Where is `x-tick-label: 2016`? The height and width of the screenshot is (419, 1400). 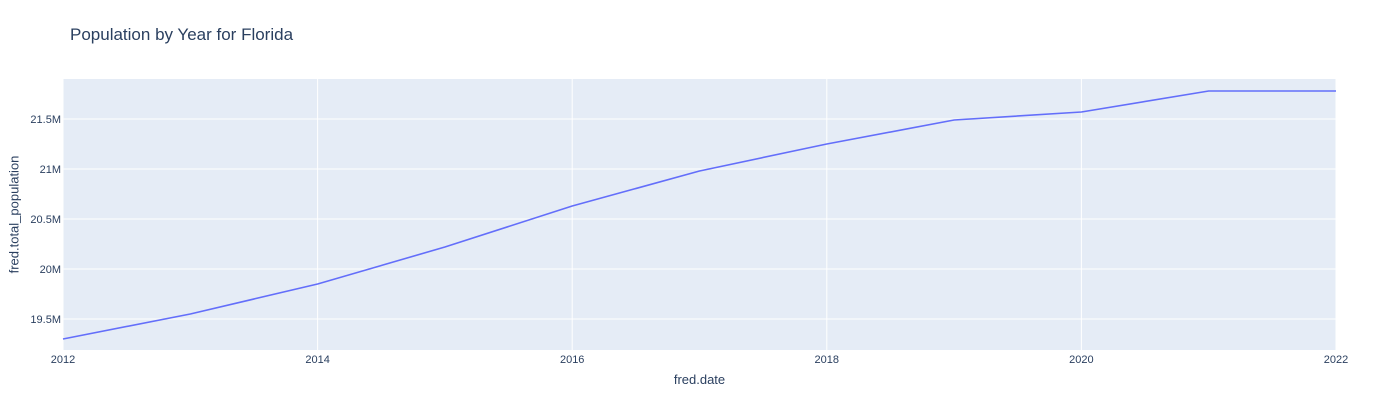 x-tick-label: 2016 is located at coordinates (572, 360).